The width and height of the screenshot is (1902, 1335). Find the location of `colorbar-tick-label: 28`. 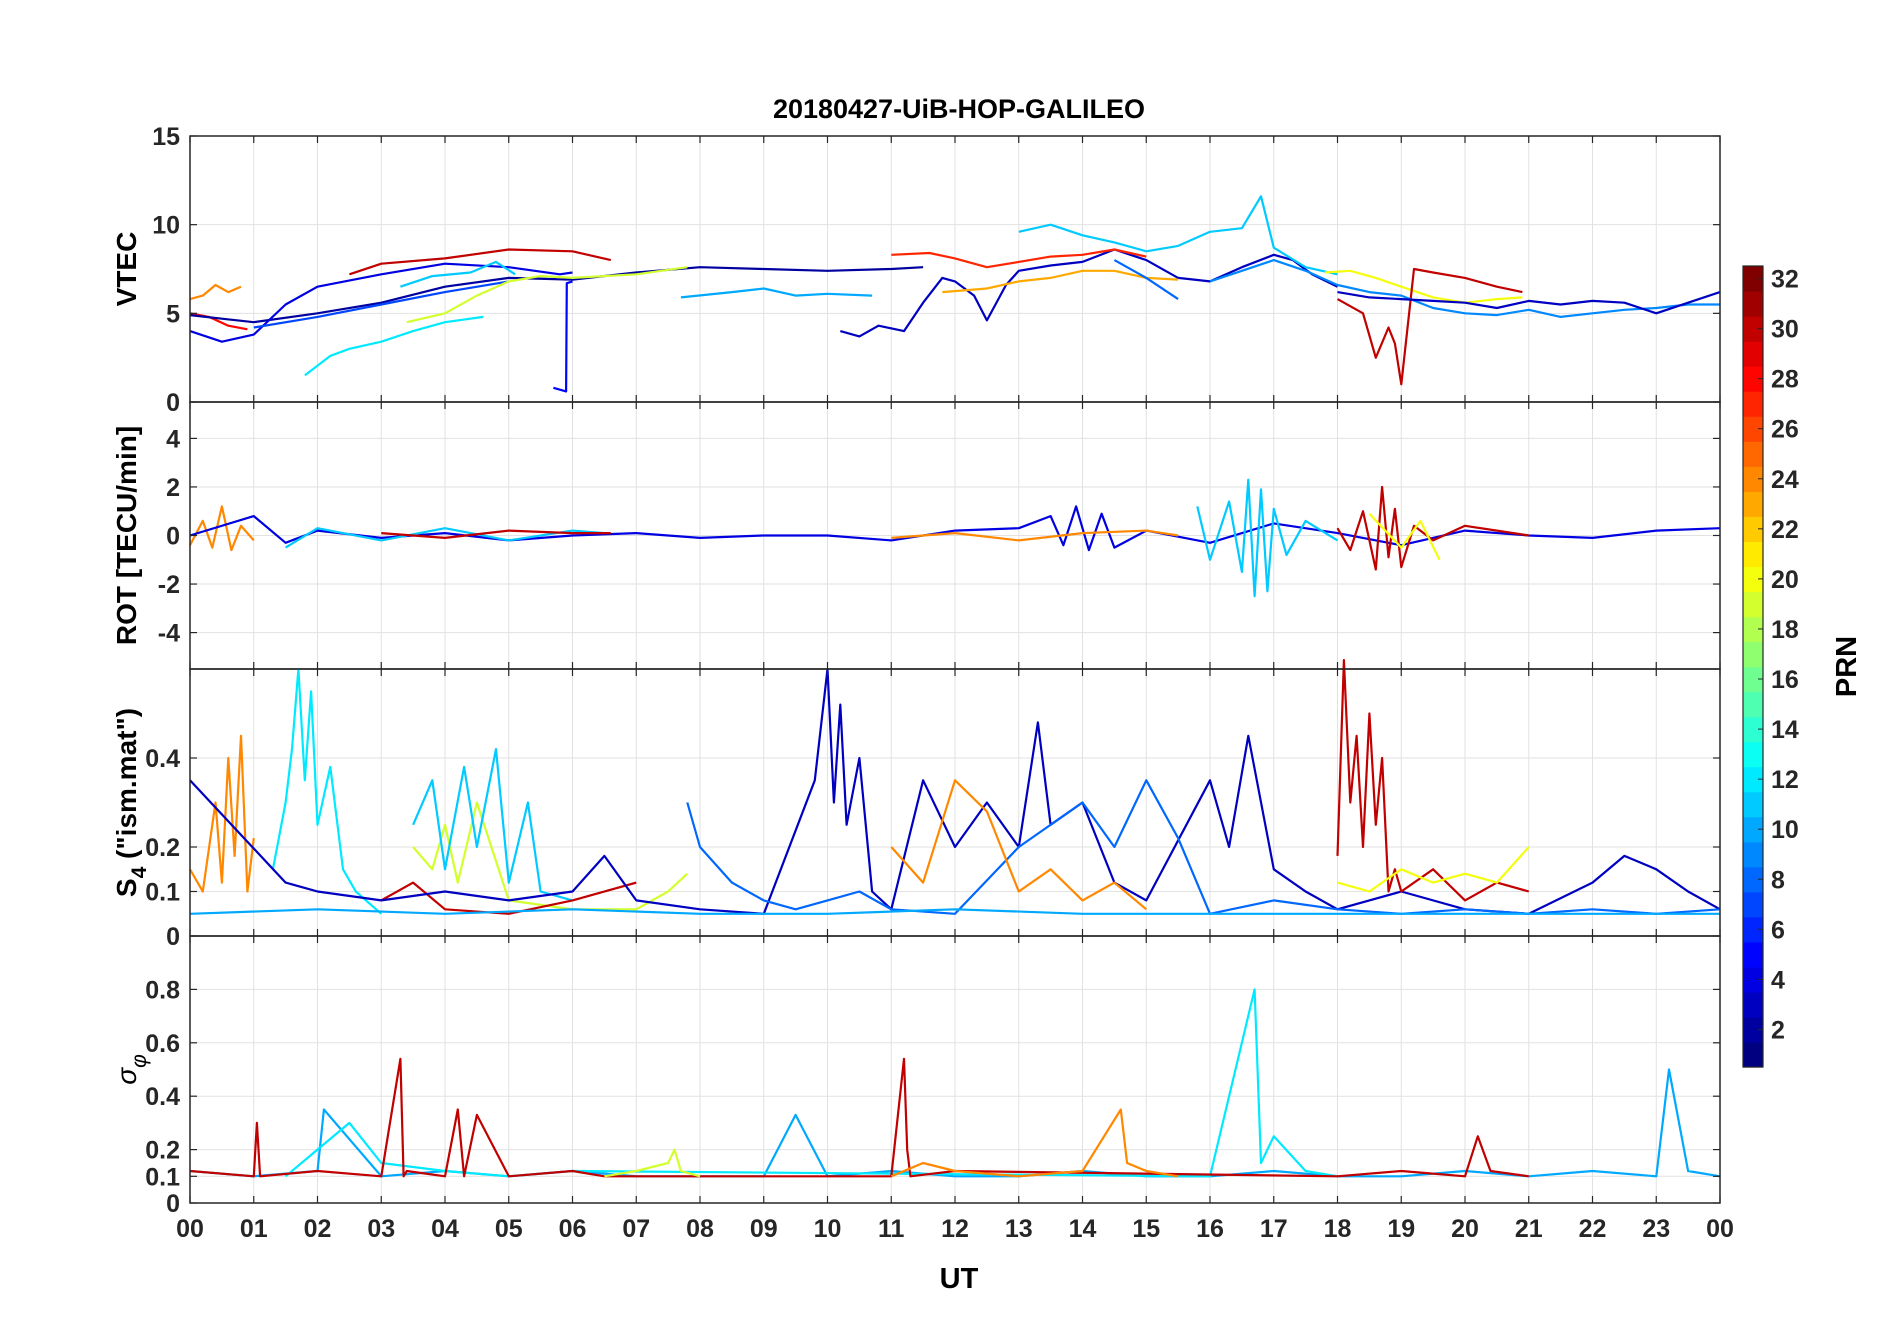

colorbar-tick-label: 28 is located at coordinates (1785, 380).